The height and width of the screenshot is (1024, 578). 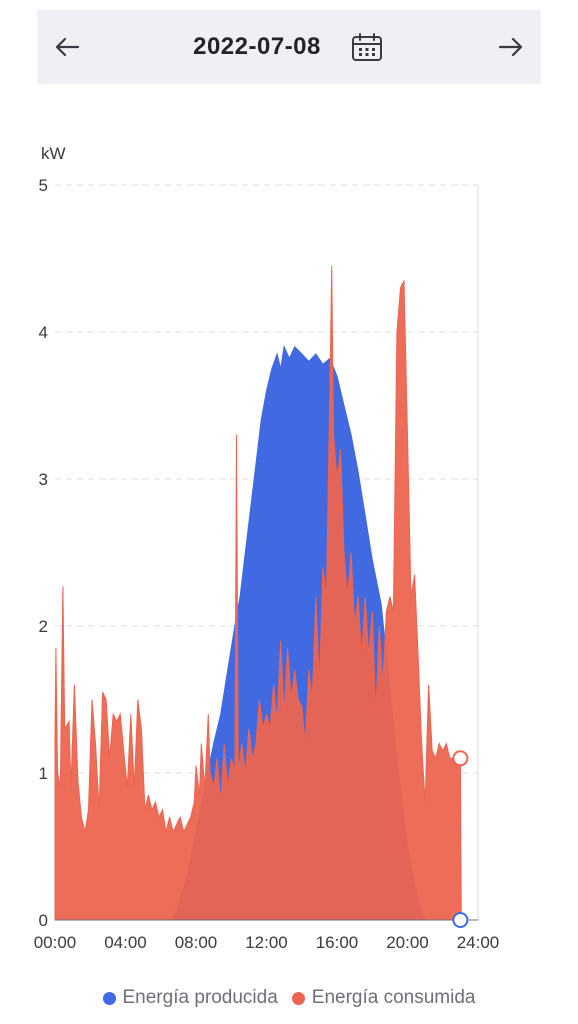 I want to click on date-center: 2022-07-08, so click(x=289, y=47).